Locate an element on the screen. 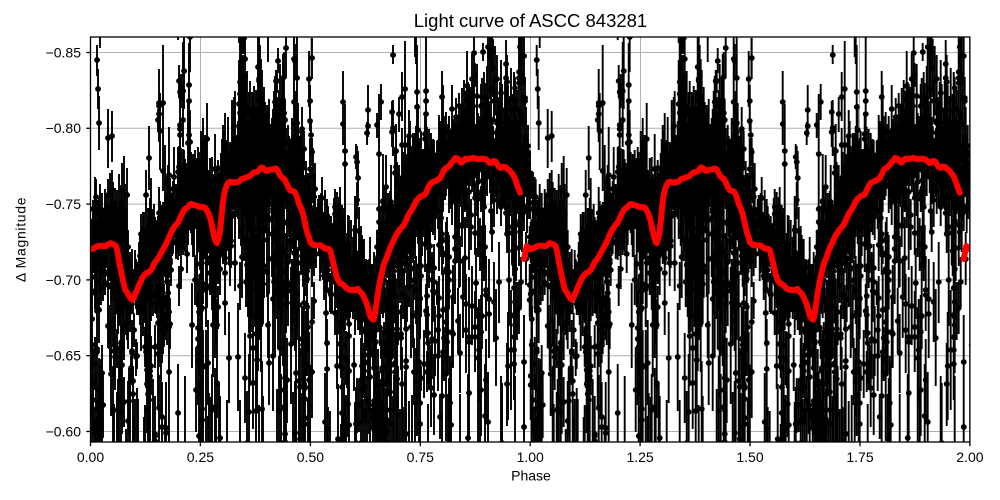 This screenshot has width=1000, height=500. svg-text: −0.60 is located at coordinates (64, 431).